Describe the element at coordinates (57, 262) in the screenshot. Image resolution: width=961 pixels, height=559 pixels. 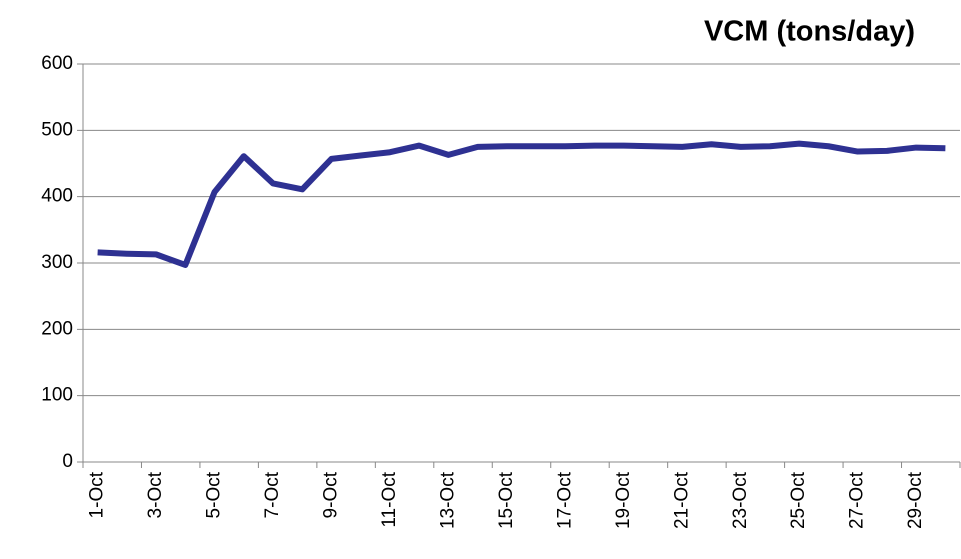
I see `y-tick-label: 300` at that location.